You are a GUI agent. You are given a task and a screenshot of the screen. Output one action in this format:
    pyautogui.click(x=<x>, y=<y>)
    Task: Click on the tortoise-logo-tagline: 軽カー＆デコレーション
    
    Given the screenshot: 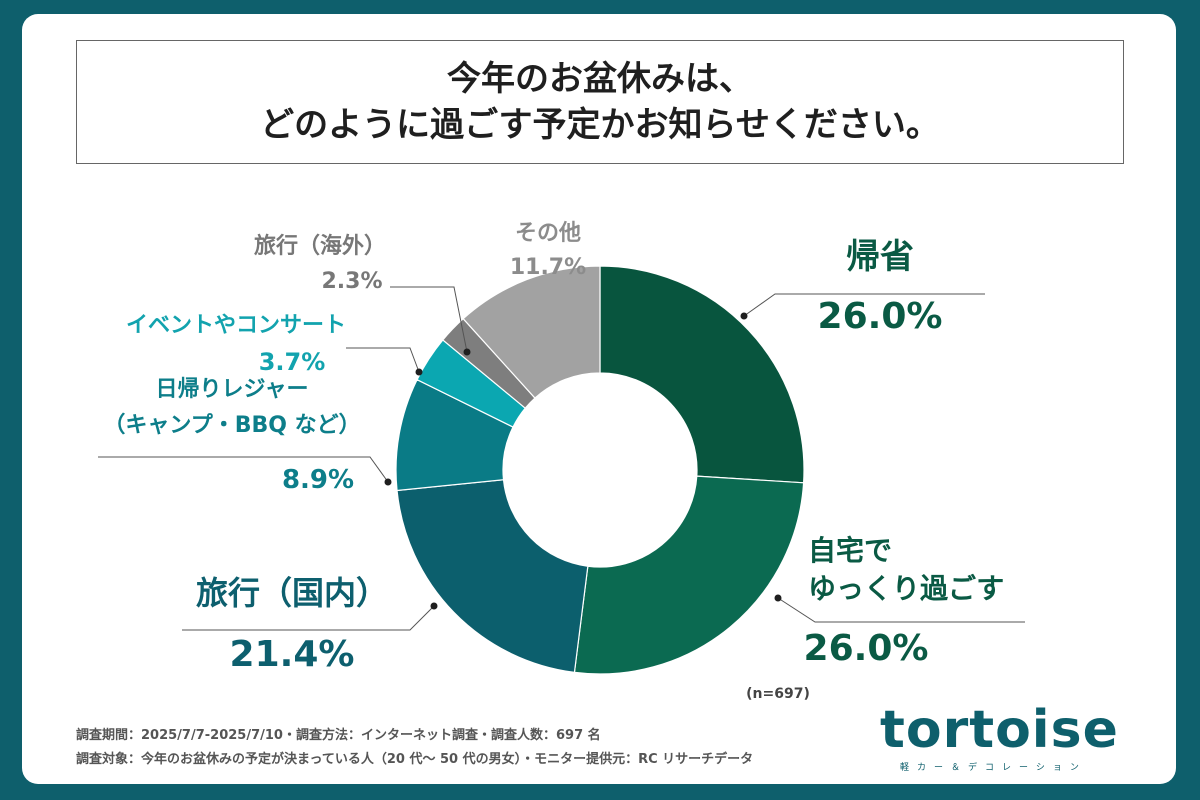 What is the action you would take?
    pyautogui.click(x=993, y=768)
    